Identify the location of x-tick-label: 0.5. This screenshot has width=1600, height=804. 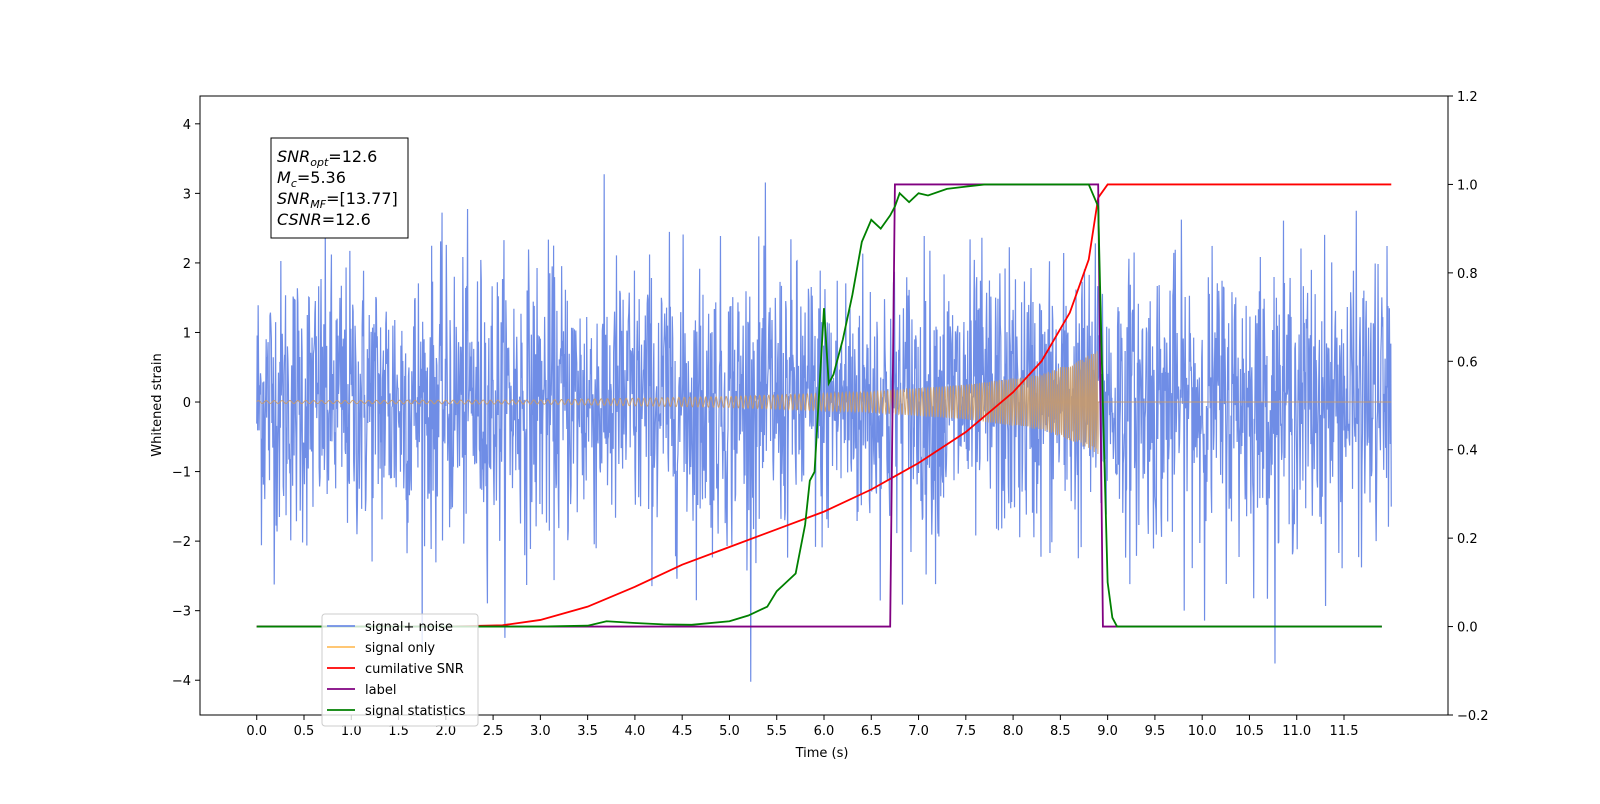
(304, 731).